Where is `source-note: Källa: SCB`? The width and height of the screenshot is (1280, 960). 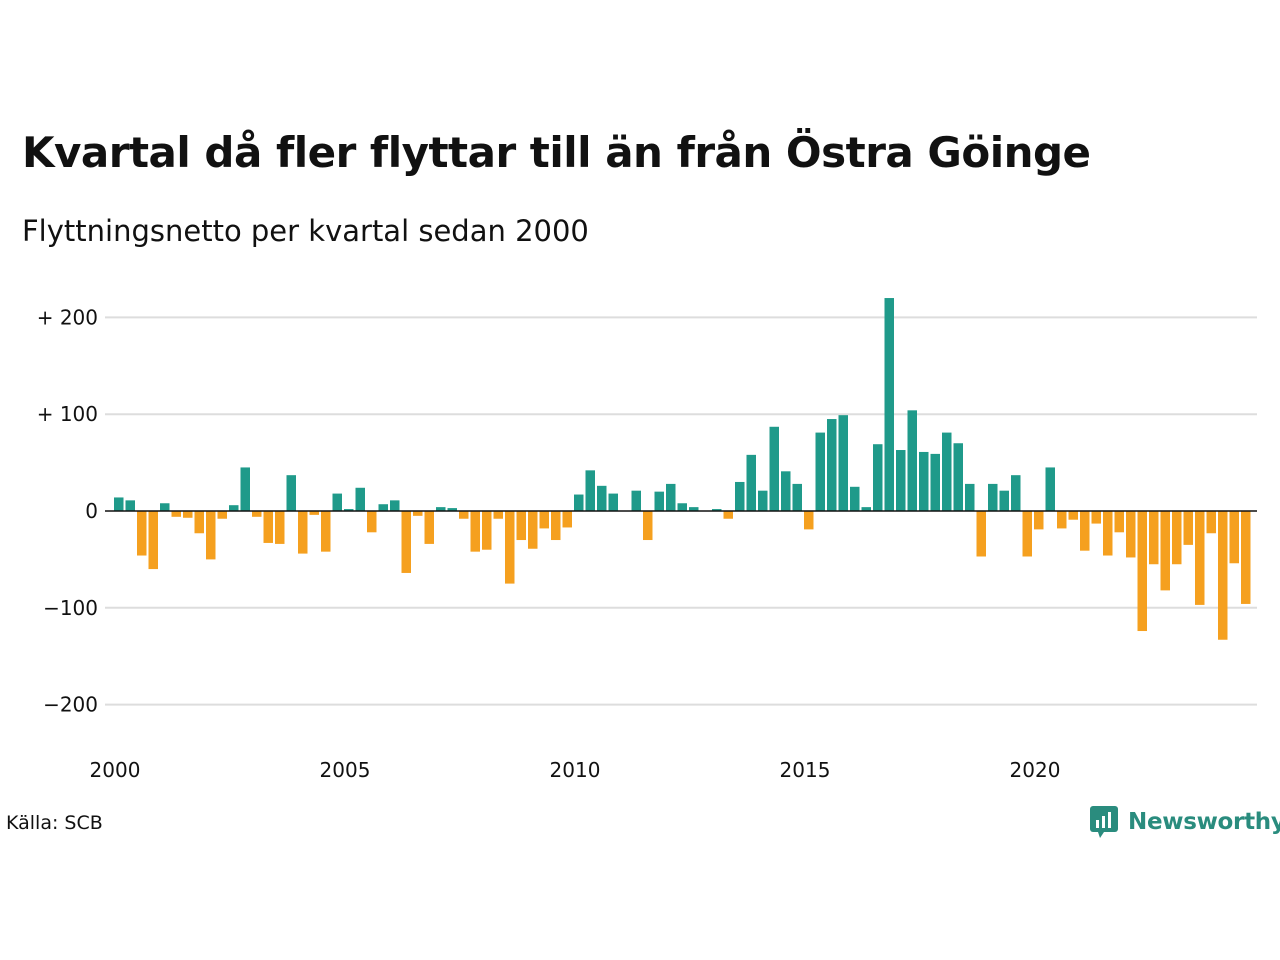 source-note: Källa: SCB is located at coordinates (54, 823).